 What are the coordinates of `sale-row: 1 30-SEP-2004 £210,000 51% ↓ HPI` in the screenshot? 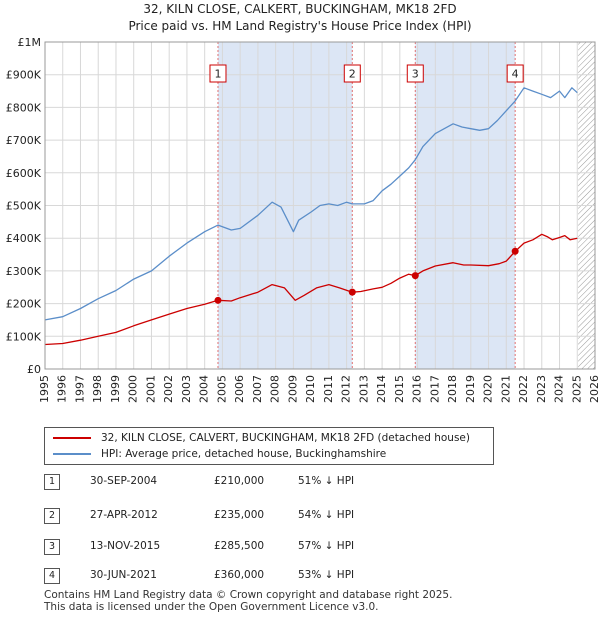 It's located at (260, 482).